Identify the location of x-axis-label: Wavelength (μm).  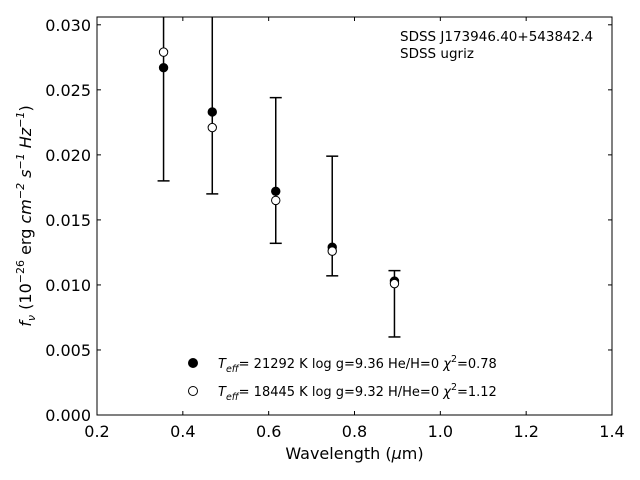
(354, 453).